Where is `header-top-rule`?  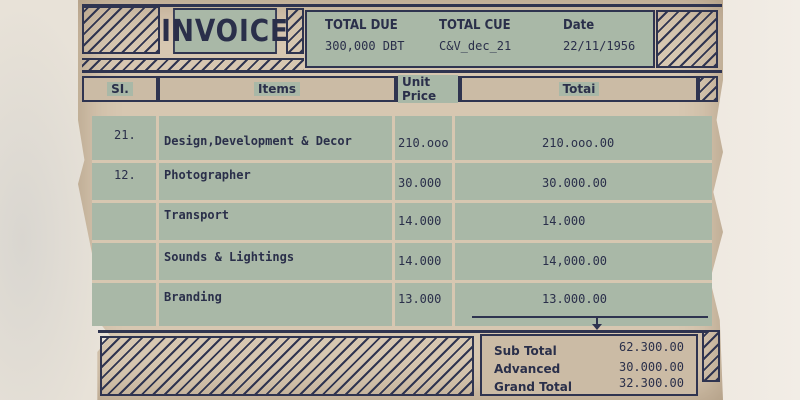 header-top-rule is located at coordinates (402, 5).